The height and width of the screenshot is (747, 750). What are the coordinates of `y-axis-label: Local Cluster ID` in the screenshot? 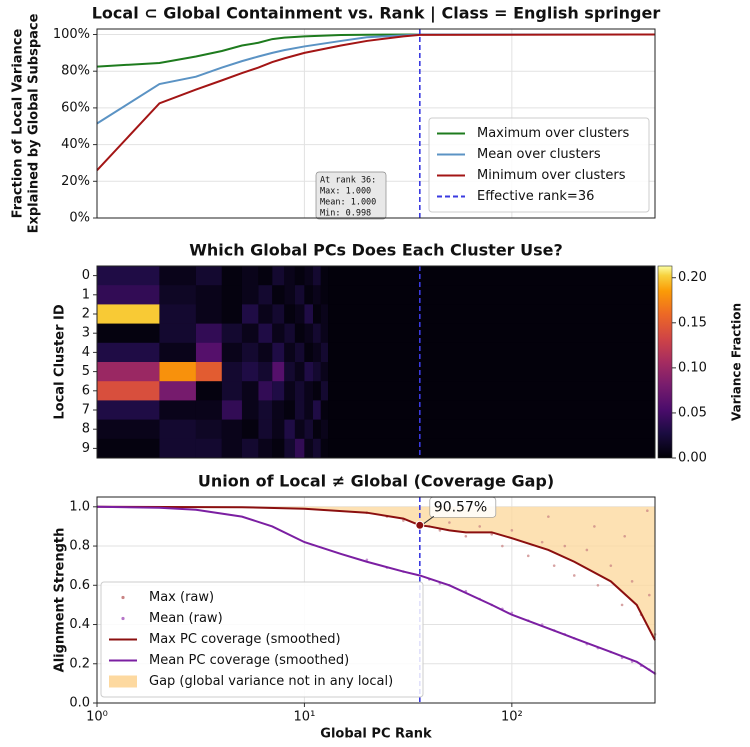 It's located at (60, 361).